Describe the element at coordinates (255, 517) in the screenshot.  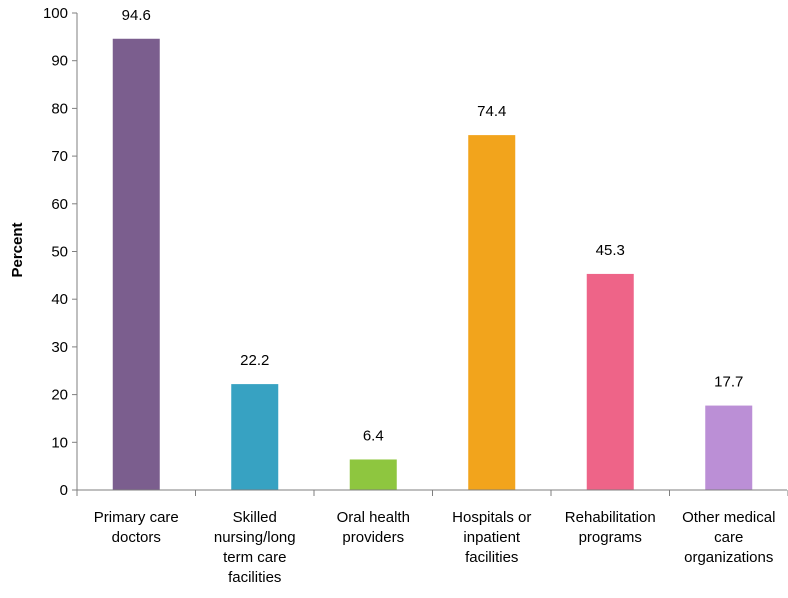
I see `category-label-line: Skilled` at that location.